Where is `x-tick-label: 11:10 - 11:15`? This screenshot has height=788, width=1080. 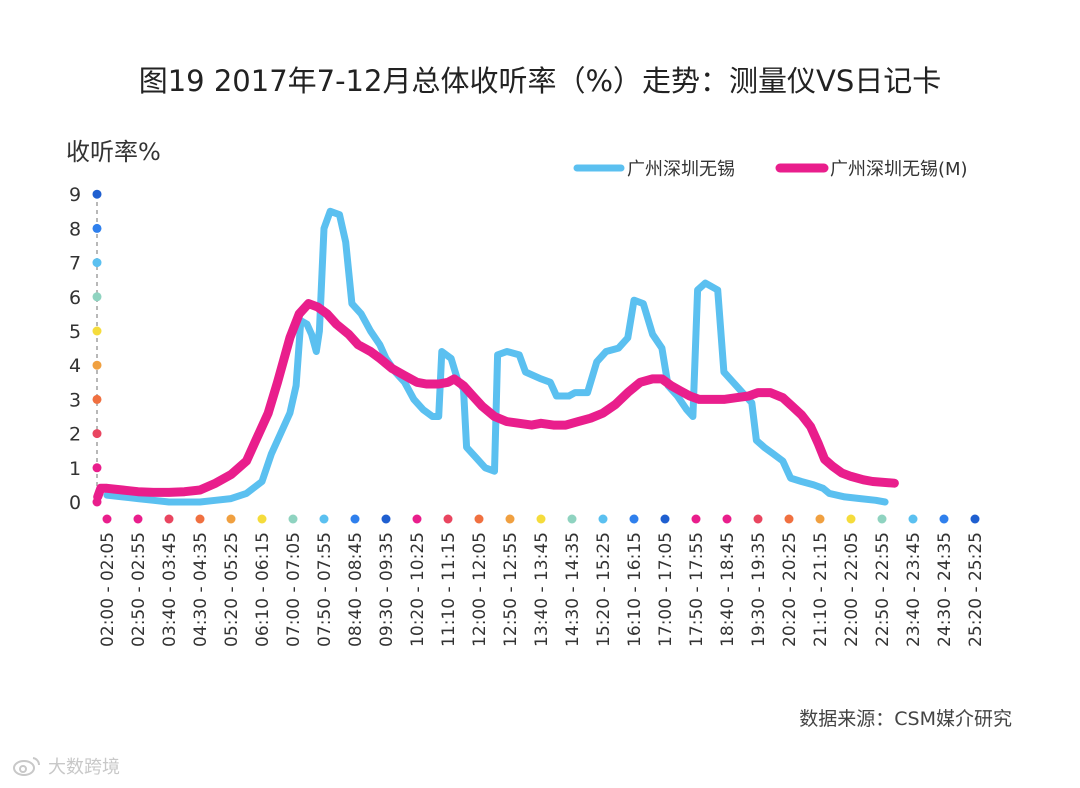 x-tick-label: 11:10 - 11:15 is located at coordinates (449, 589).